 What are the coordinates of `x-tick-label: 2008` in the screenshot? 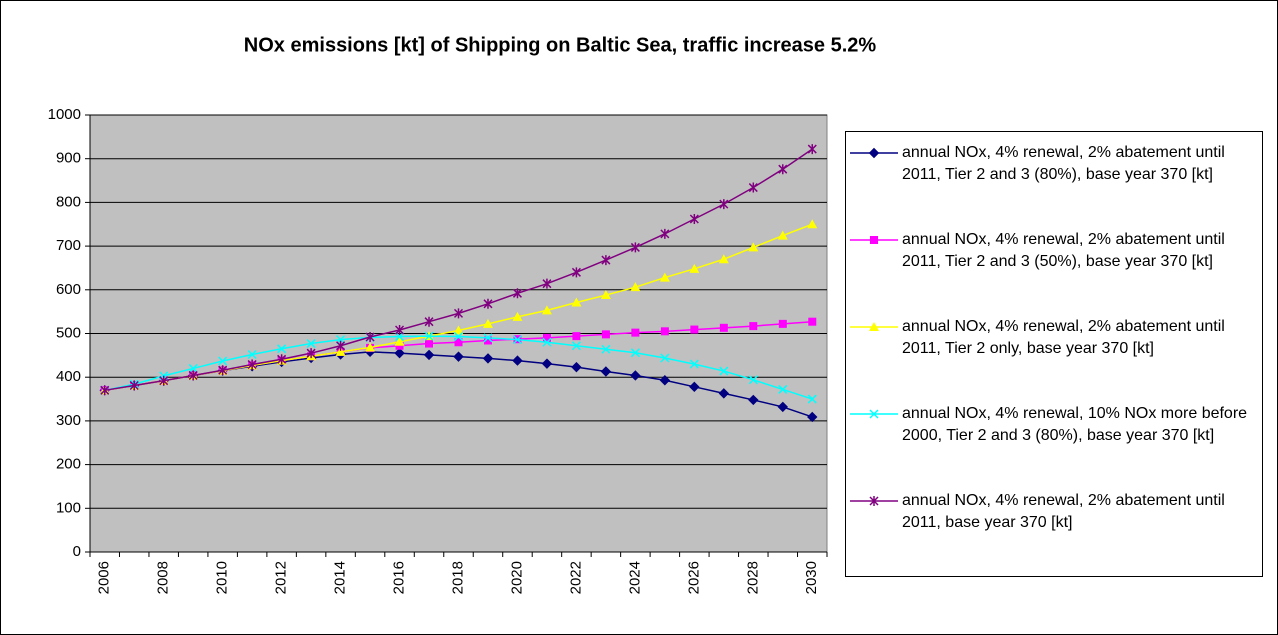 It's located at (163, 577).